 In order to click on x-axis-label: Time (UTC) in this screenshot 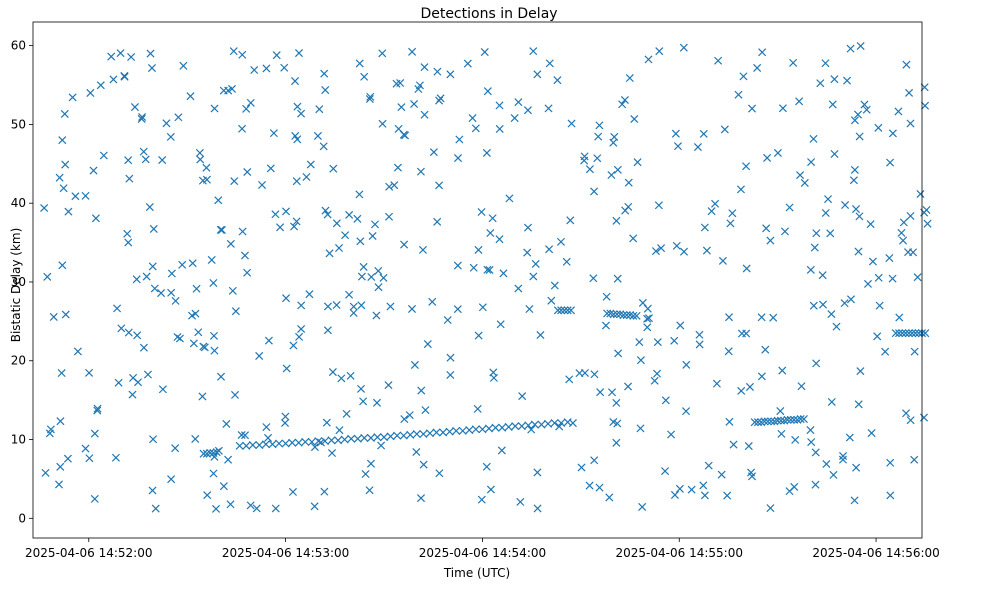, I will do `click(476, 573)`.